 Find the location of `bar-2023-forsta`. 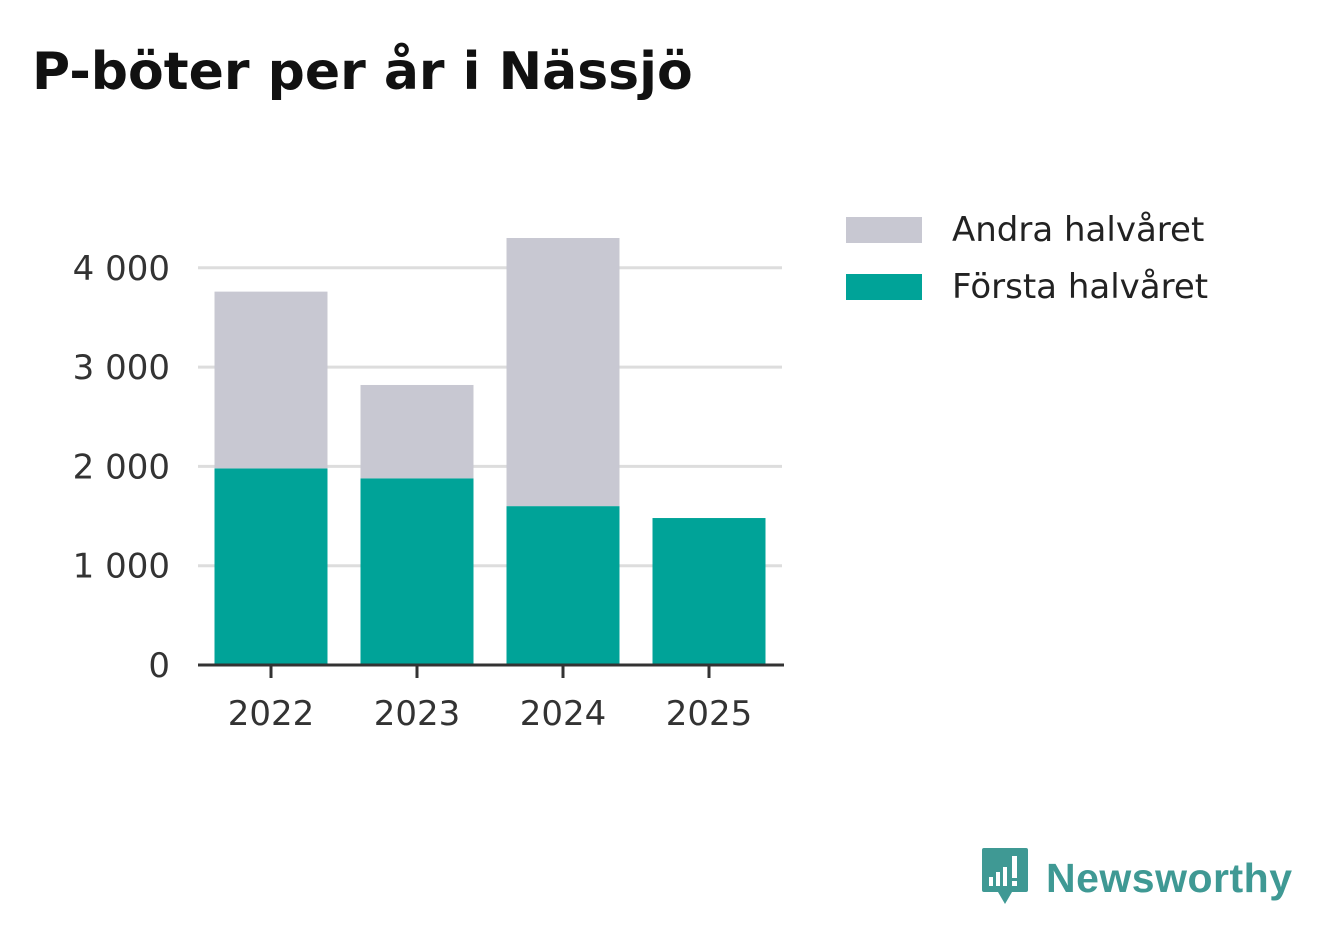

bar-2023-forsta is located at coordinates (417, 571).